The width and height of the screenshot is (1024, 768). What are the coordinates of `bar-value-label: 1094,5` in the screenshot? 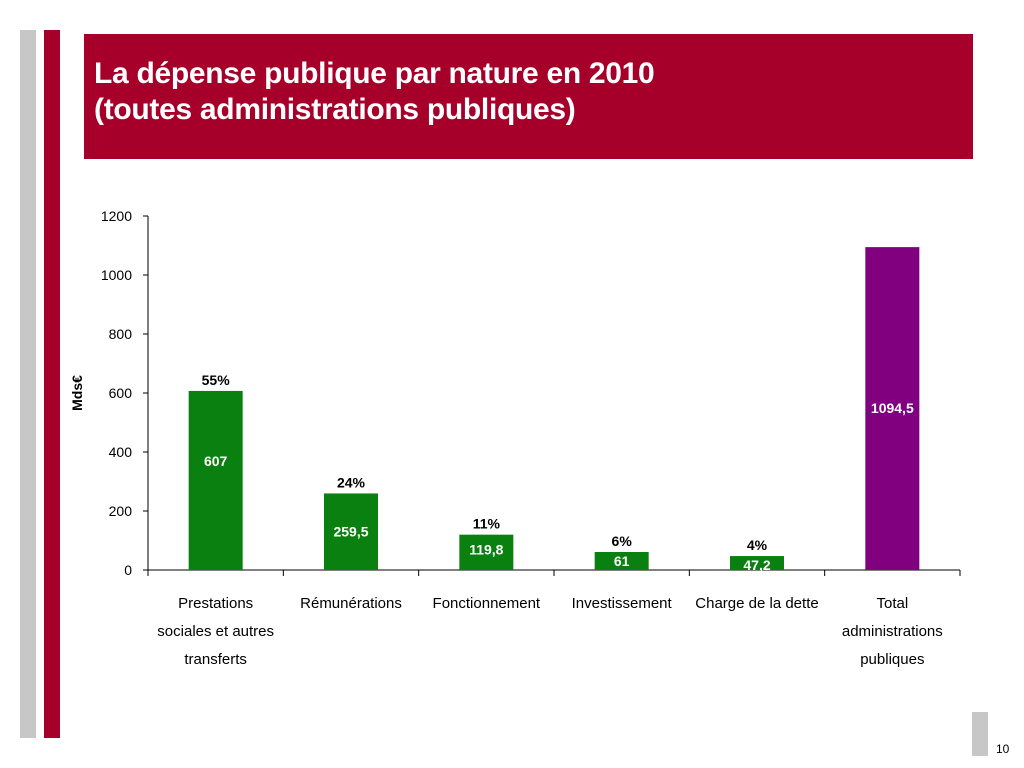 It's located at (892, 408).